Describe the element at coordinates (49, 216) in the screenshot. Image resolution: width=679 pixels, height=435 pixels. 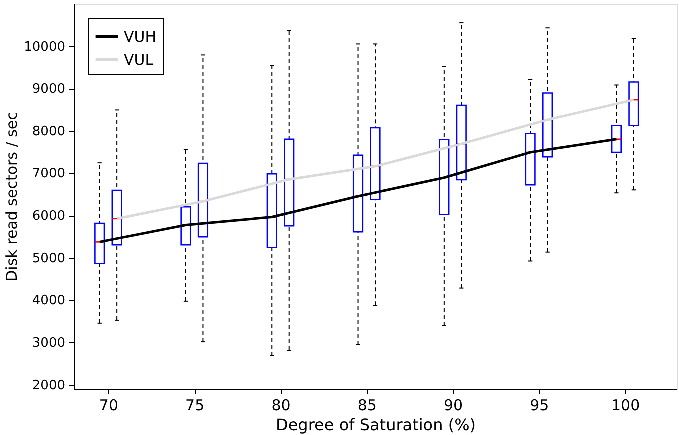
I see `y-tick-label: 6000` at that location.